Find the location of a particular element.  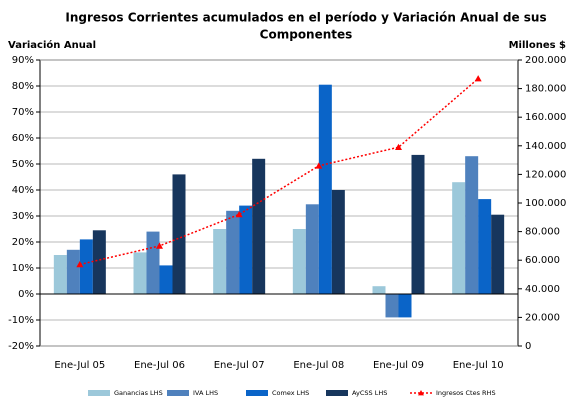

y-axis-label: Variación Anual is located at coordinates (52, 45).